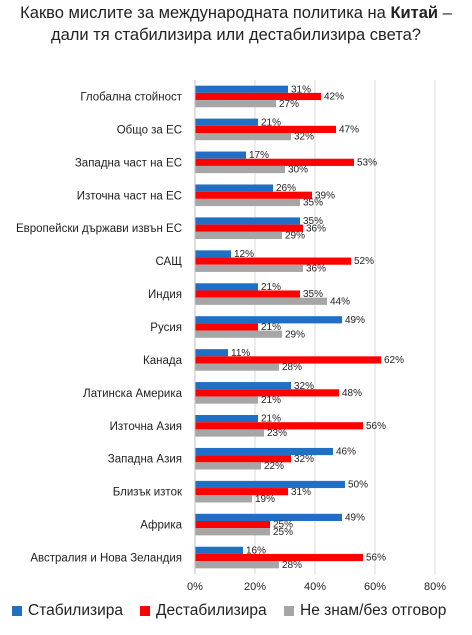 The image size is (472, 635). I want to click on data-label: 26%, so click(286, 188).